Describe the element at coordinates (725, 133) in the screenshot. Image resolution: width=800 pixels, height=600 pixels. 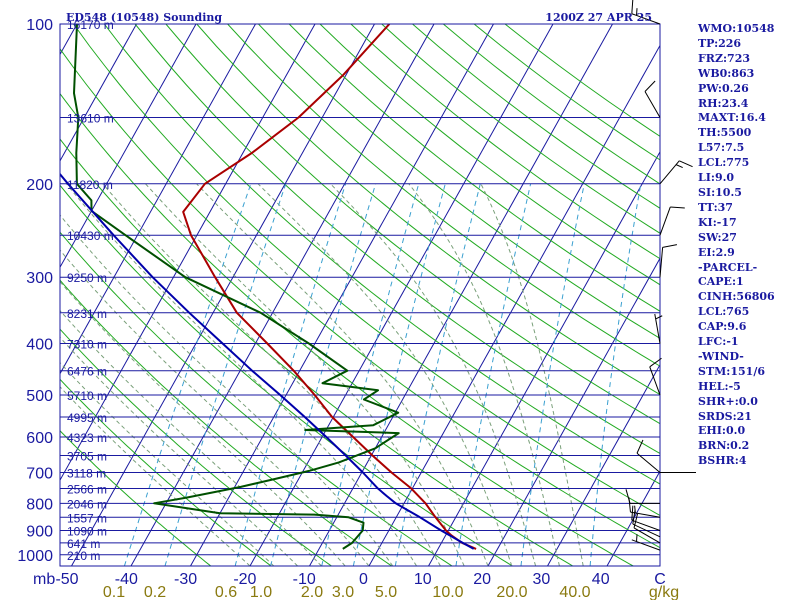
I see `index-value: TH:5500` at that location.